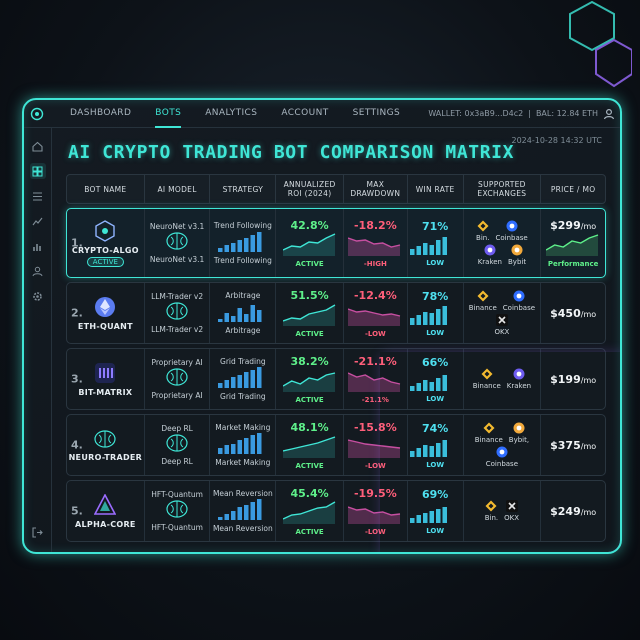 The image size is (640, 640). I want to click on roi-cell: 48.1% ACTIVE, so click(310, 445).